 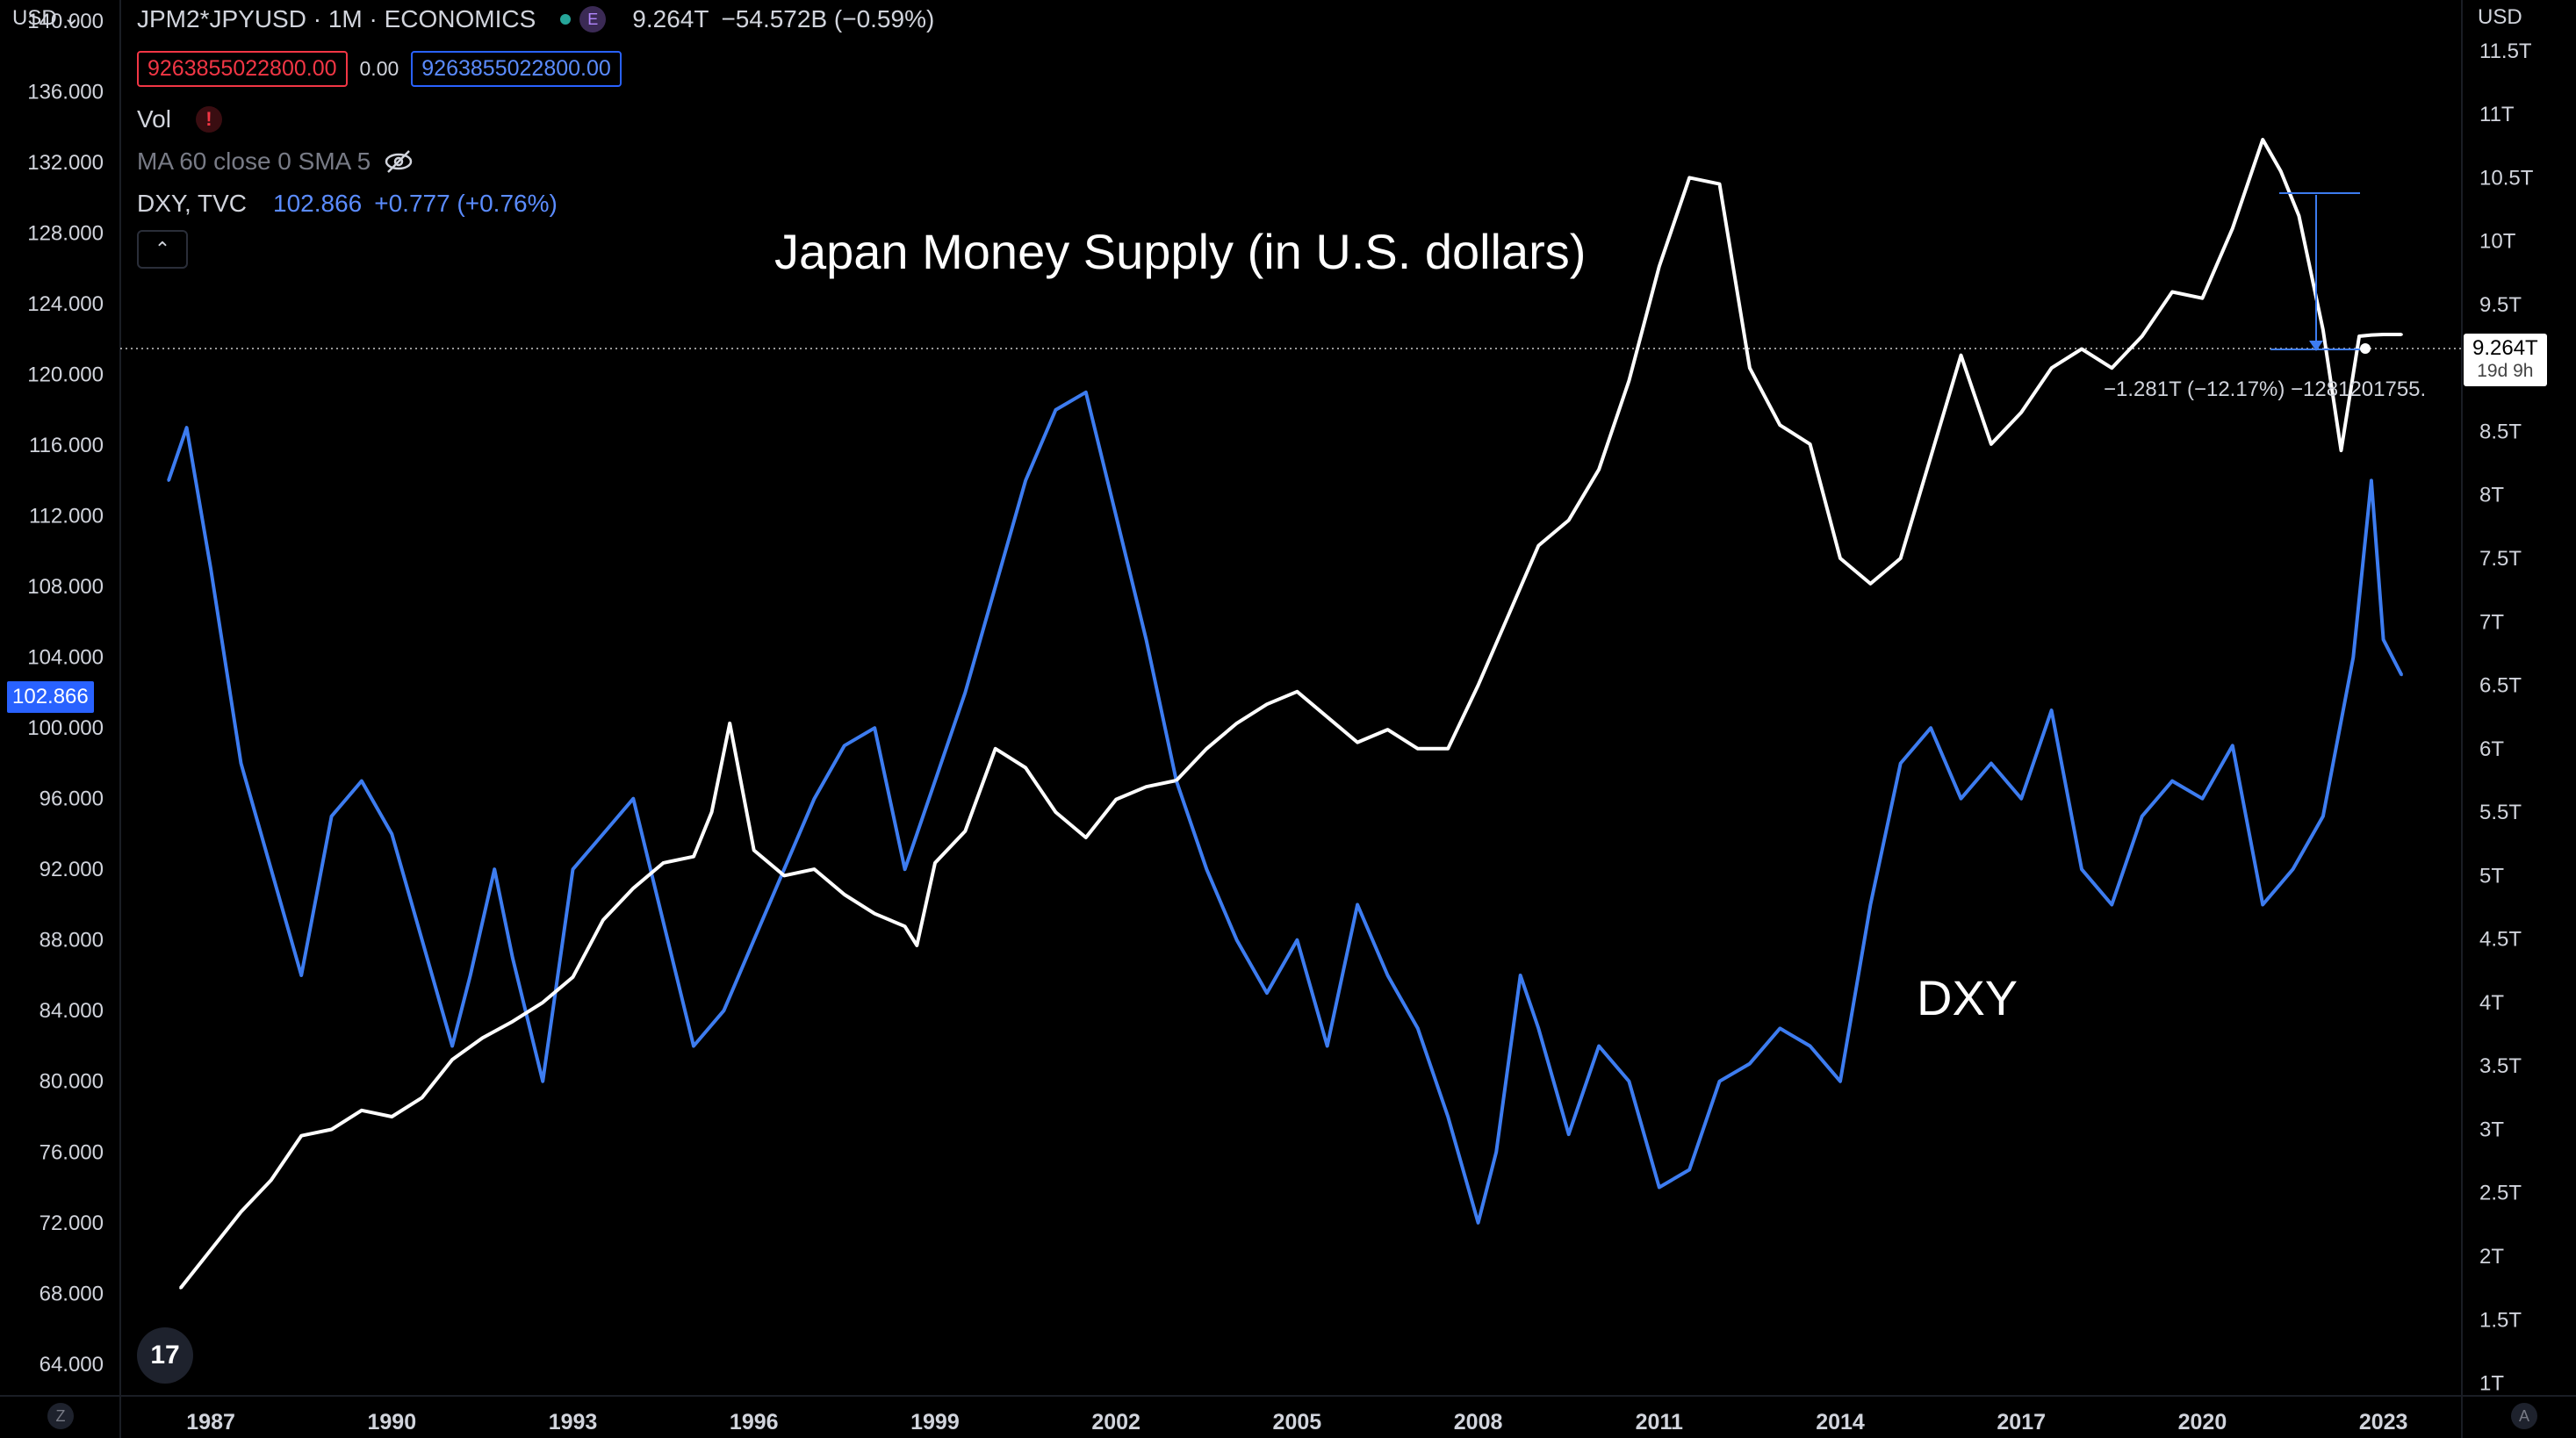 What do you see at coordinates (68, 18) in the screenshot?
I see `chevron-down-icon: ⌄` at bounding box center [68, 18].